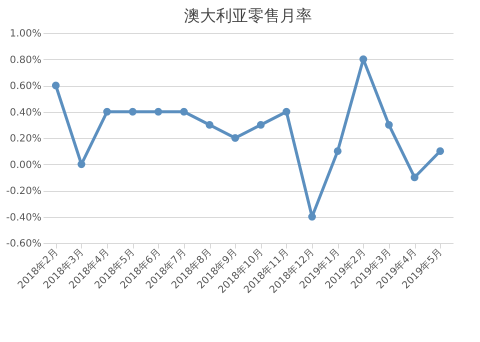 The height and width of the screenshot is (342, 480). What do you see at coordinates (26, 34) in the screenshot?
I see `y-tick-label: 1.00%` at bounding box center [26, 34].